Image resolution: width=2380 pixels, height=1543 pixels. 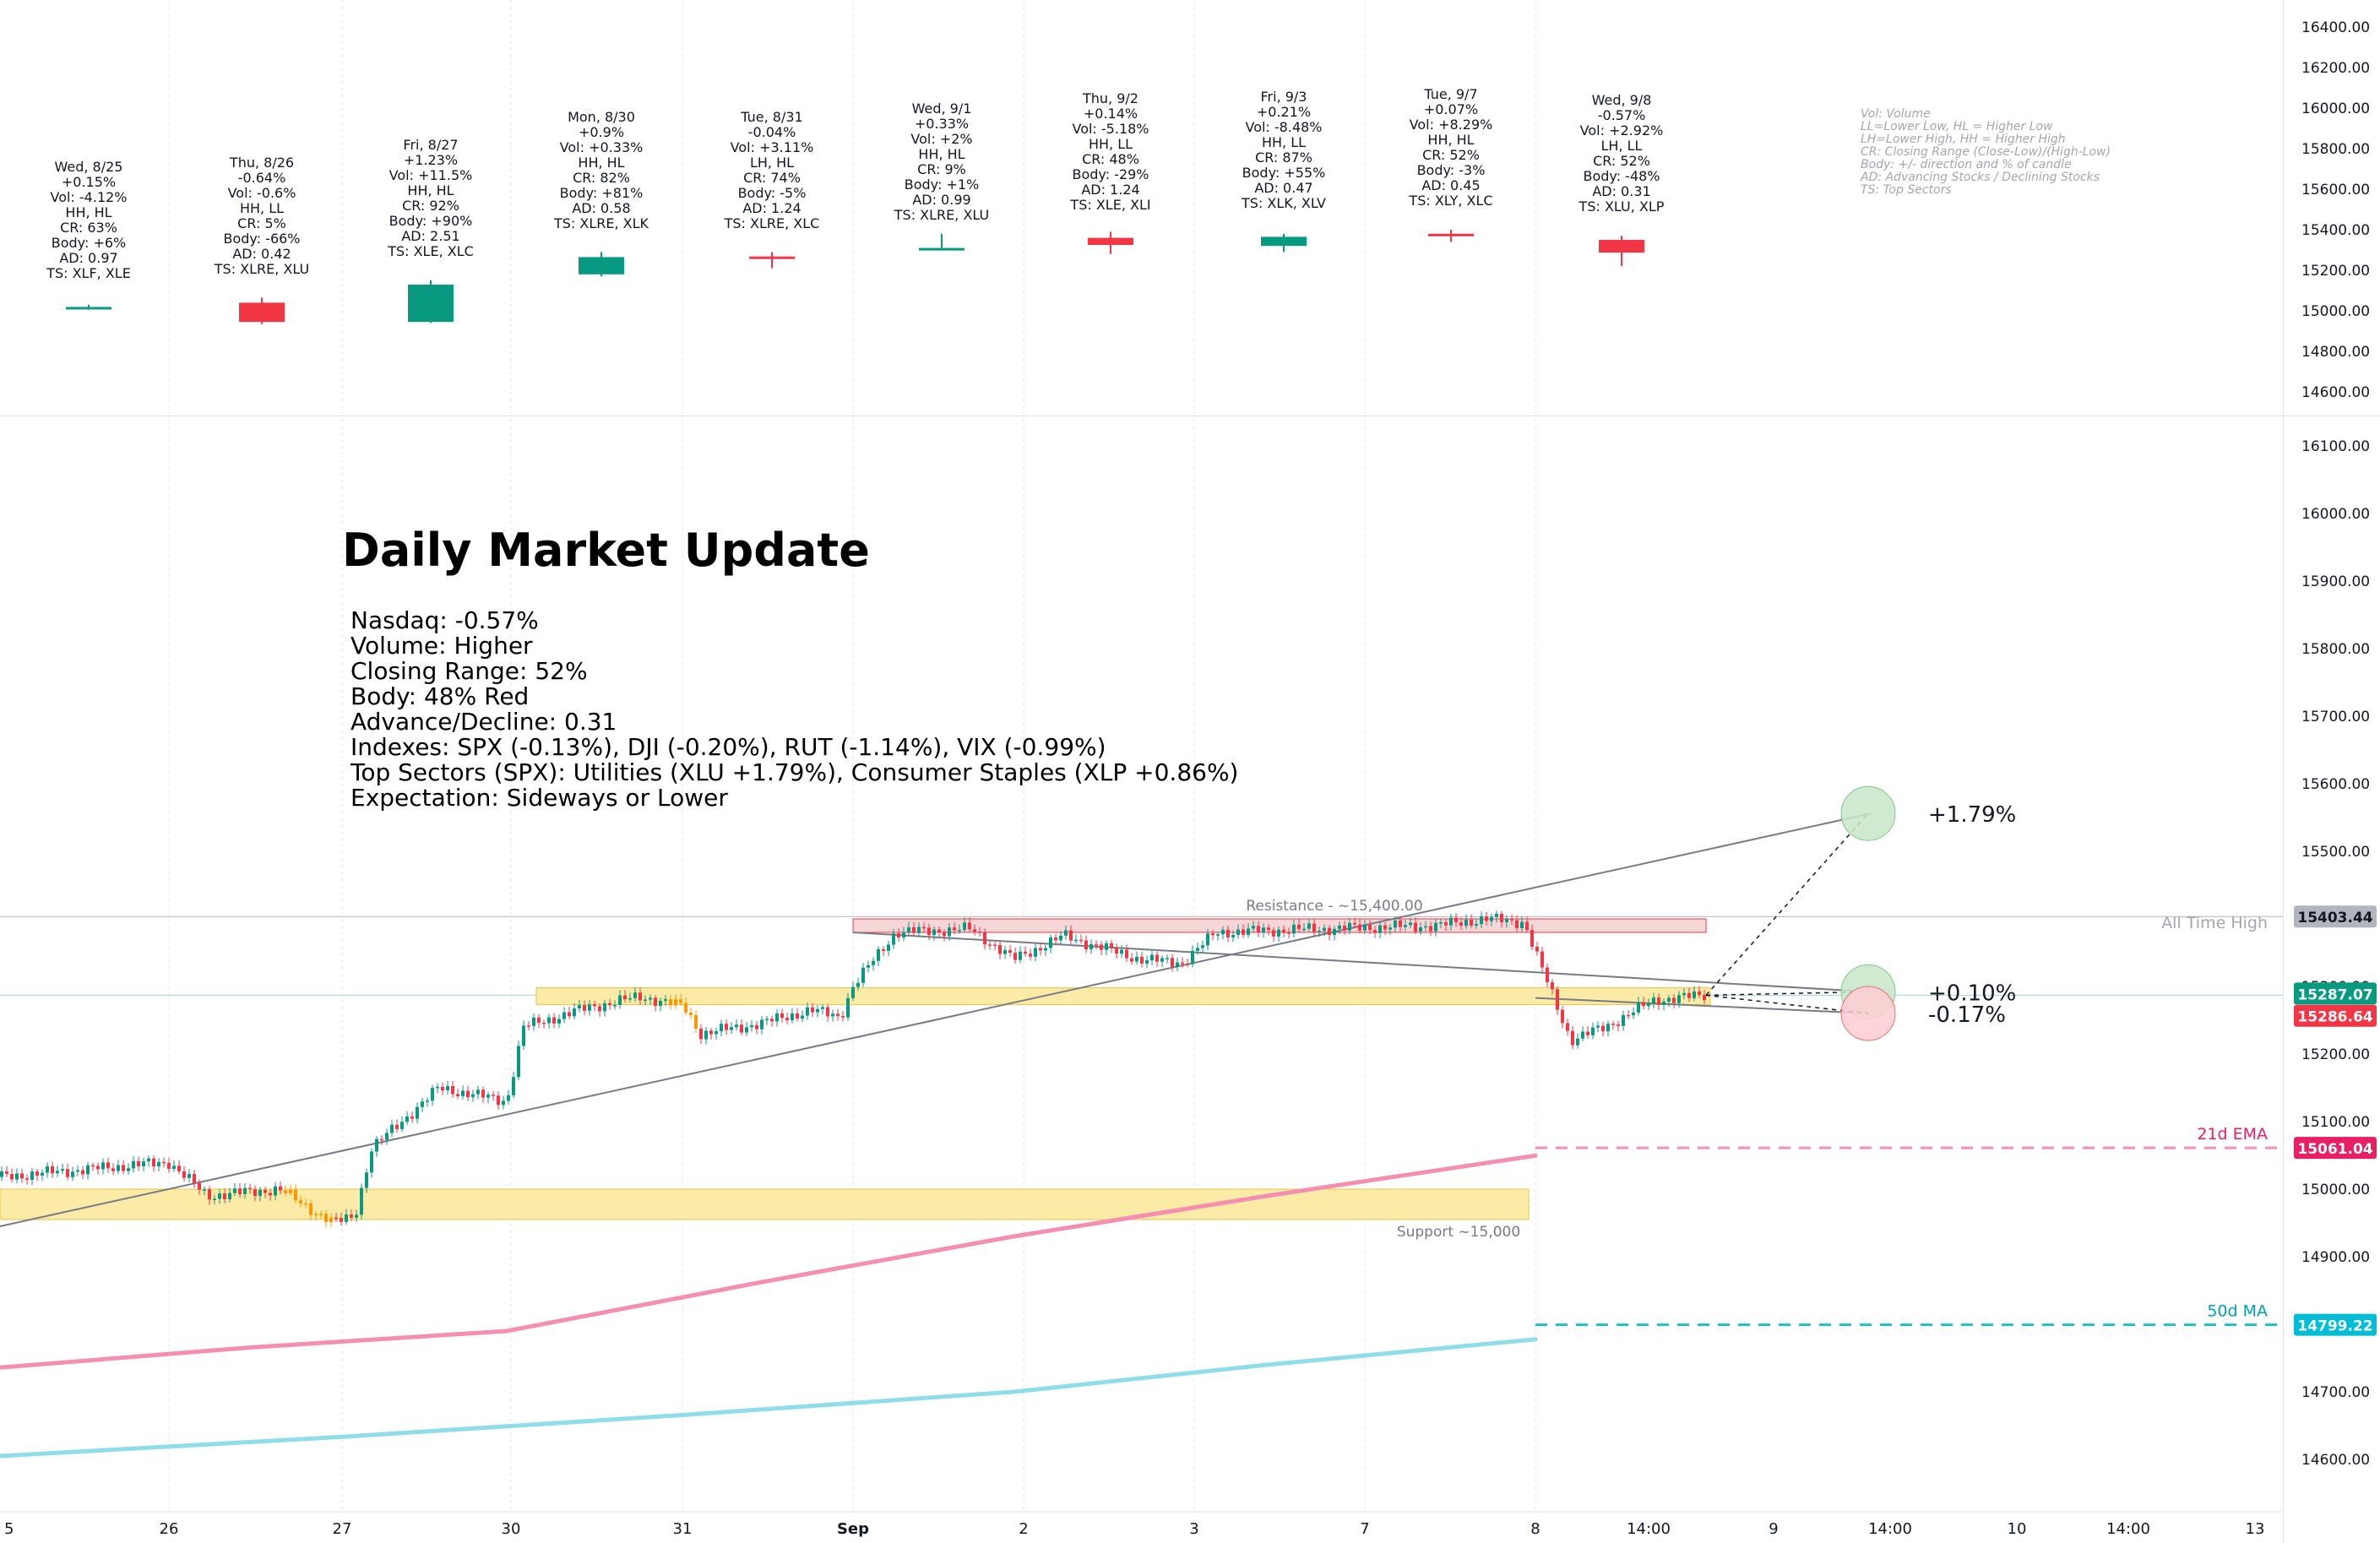 What do you see at coordinates (444, 620) in the screenshot?
I see `summary-line: Nasdaq: -0.57%` at bounding box center [444, 620].